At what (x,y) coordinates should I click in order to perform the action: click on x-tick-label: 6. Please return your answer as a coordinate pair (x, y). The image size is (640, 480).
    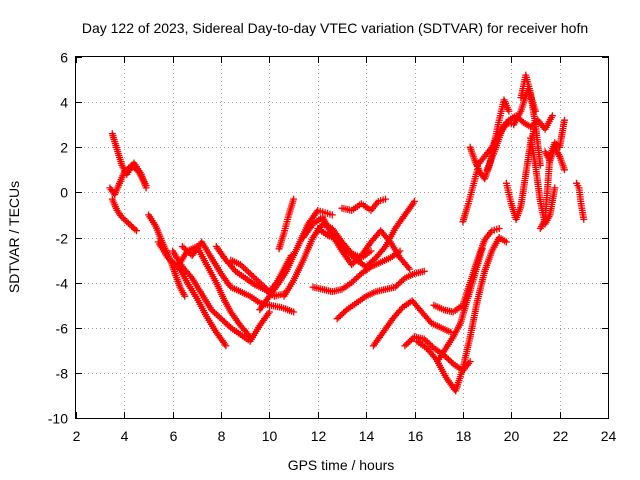
    Looking at the image, I should click on (174, 436).